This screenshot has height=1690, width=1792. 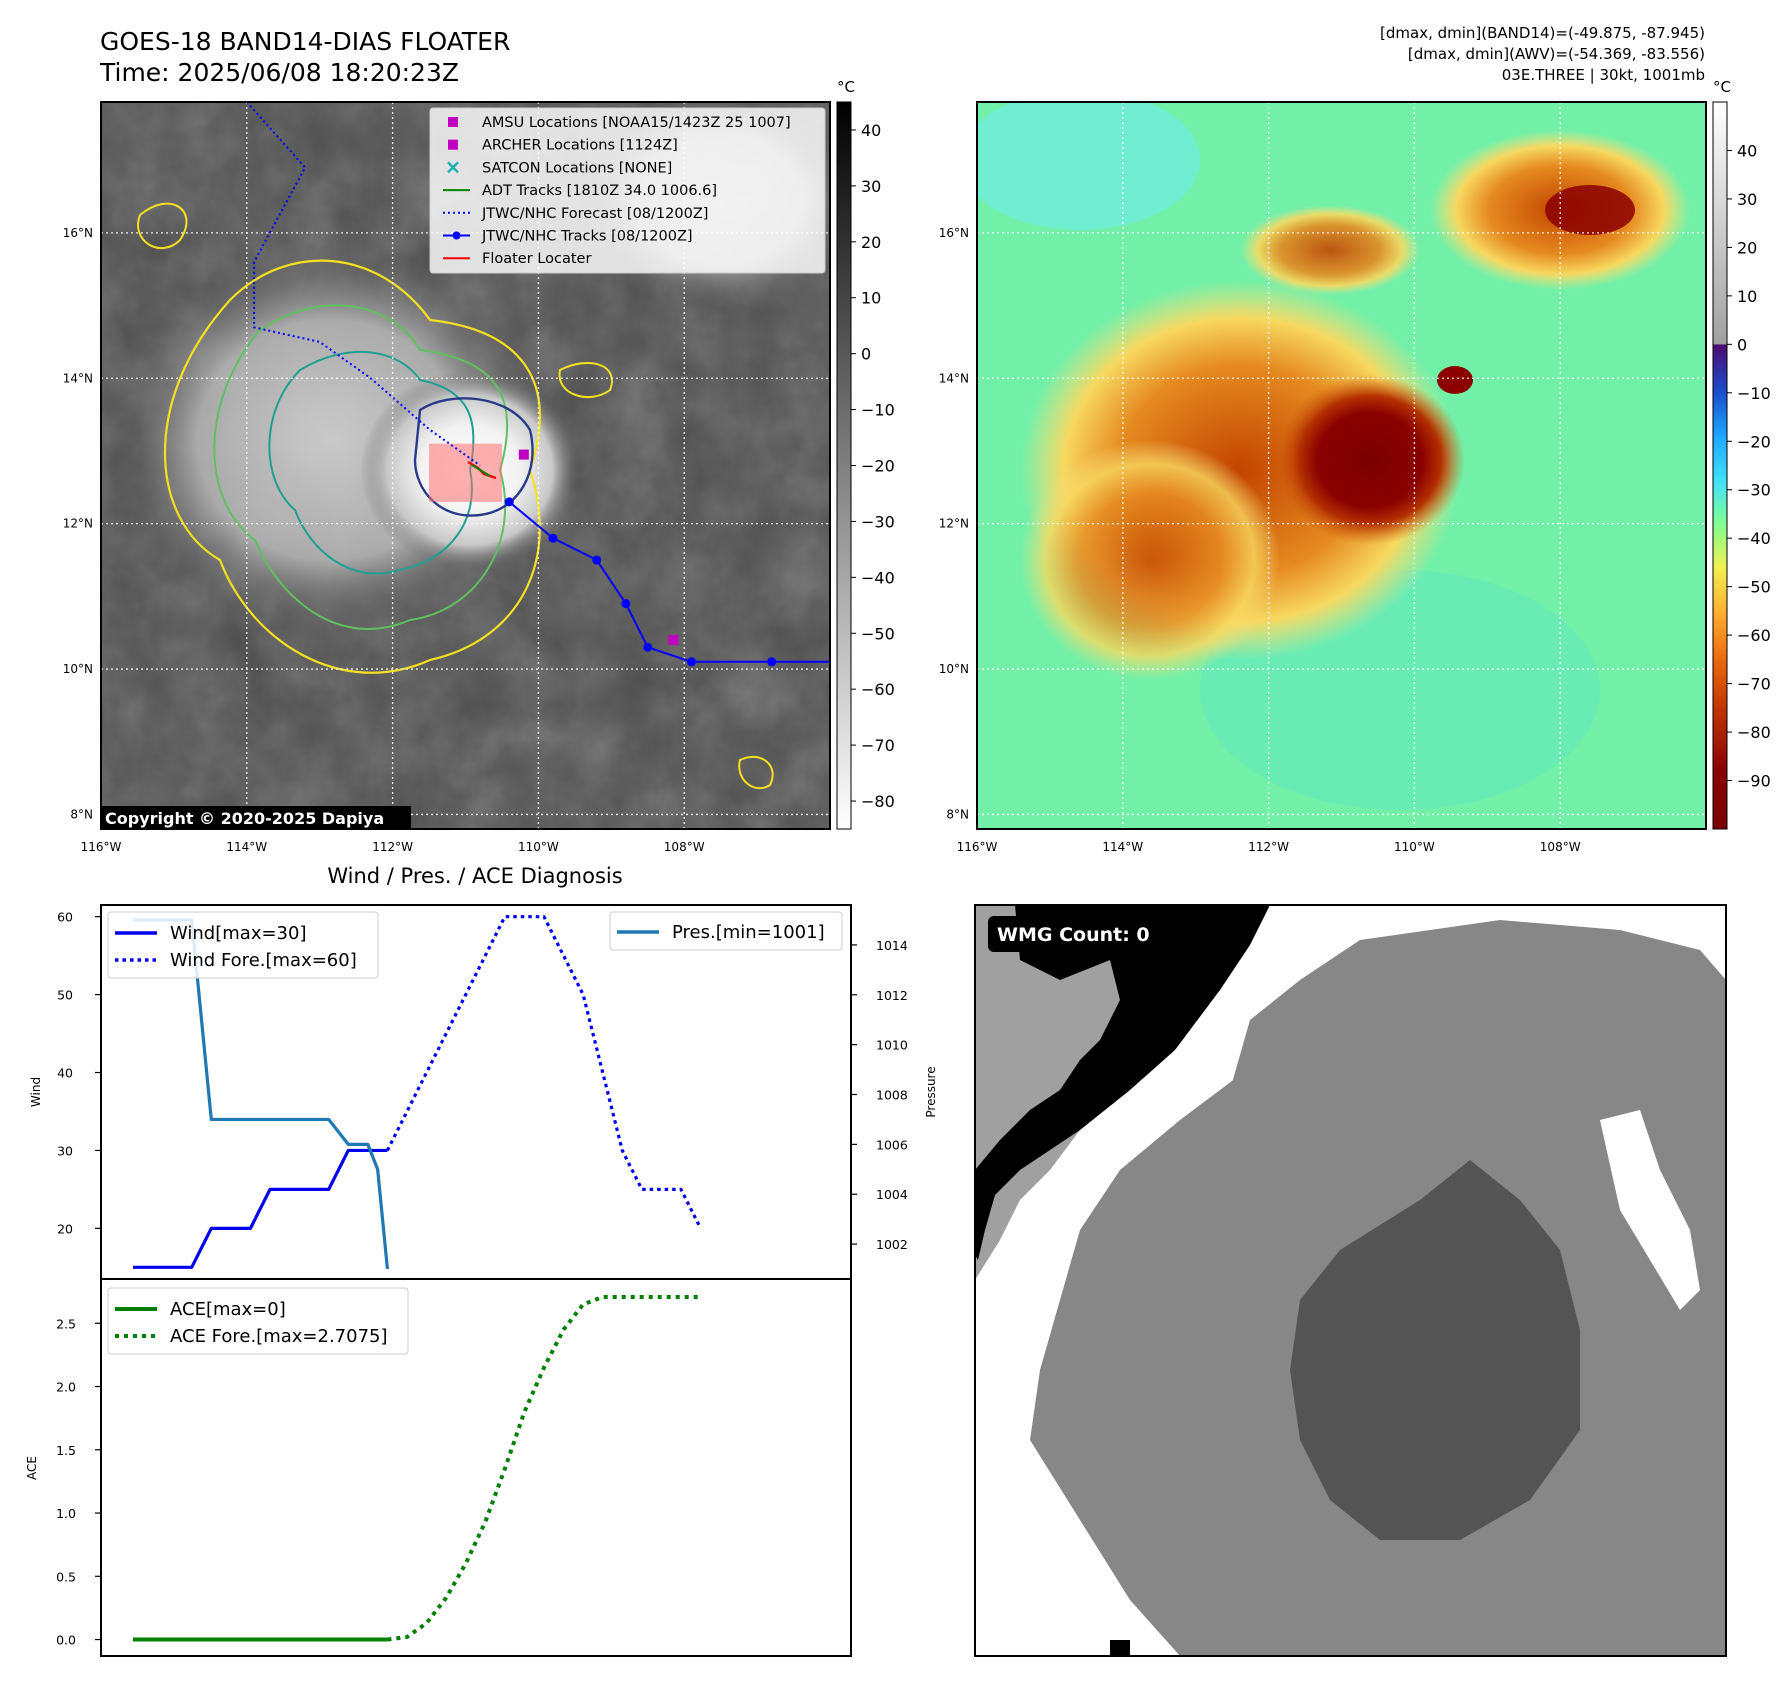 I want to click on y-tick-label: 60, so click(x=65, y=917).